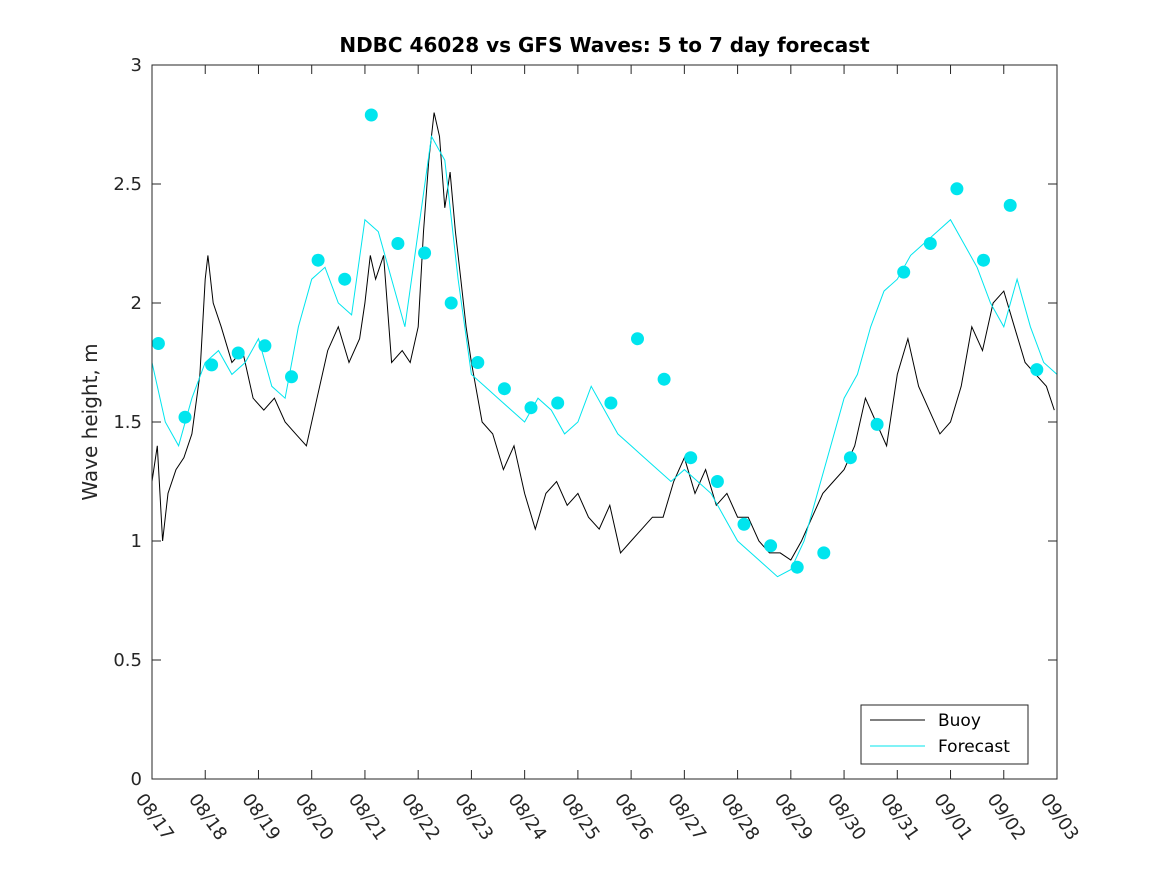 This screenshot has width=1167, height=875. I want to click on y-tick-label: 0.5, so click(127, 660).